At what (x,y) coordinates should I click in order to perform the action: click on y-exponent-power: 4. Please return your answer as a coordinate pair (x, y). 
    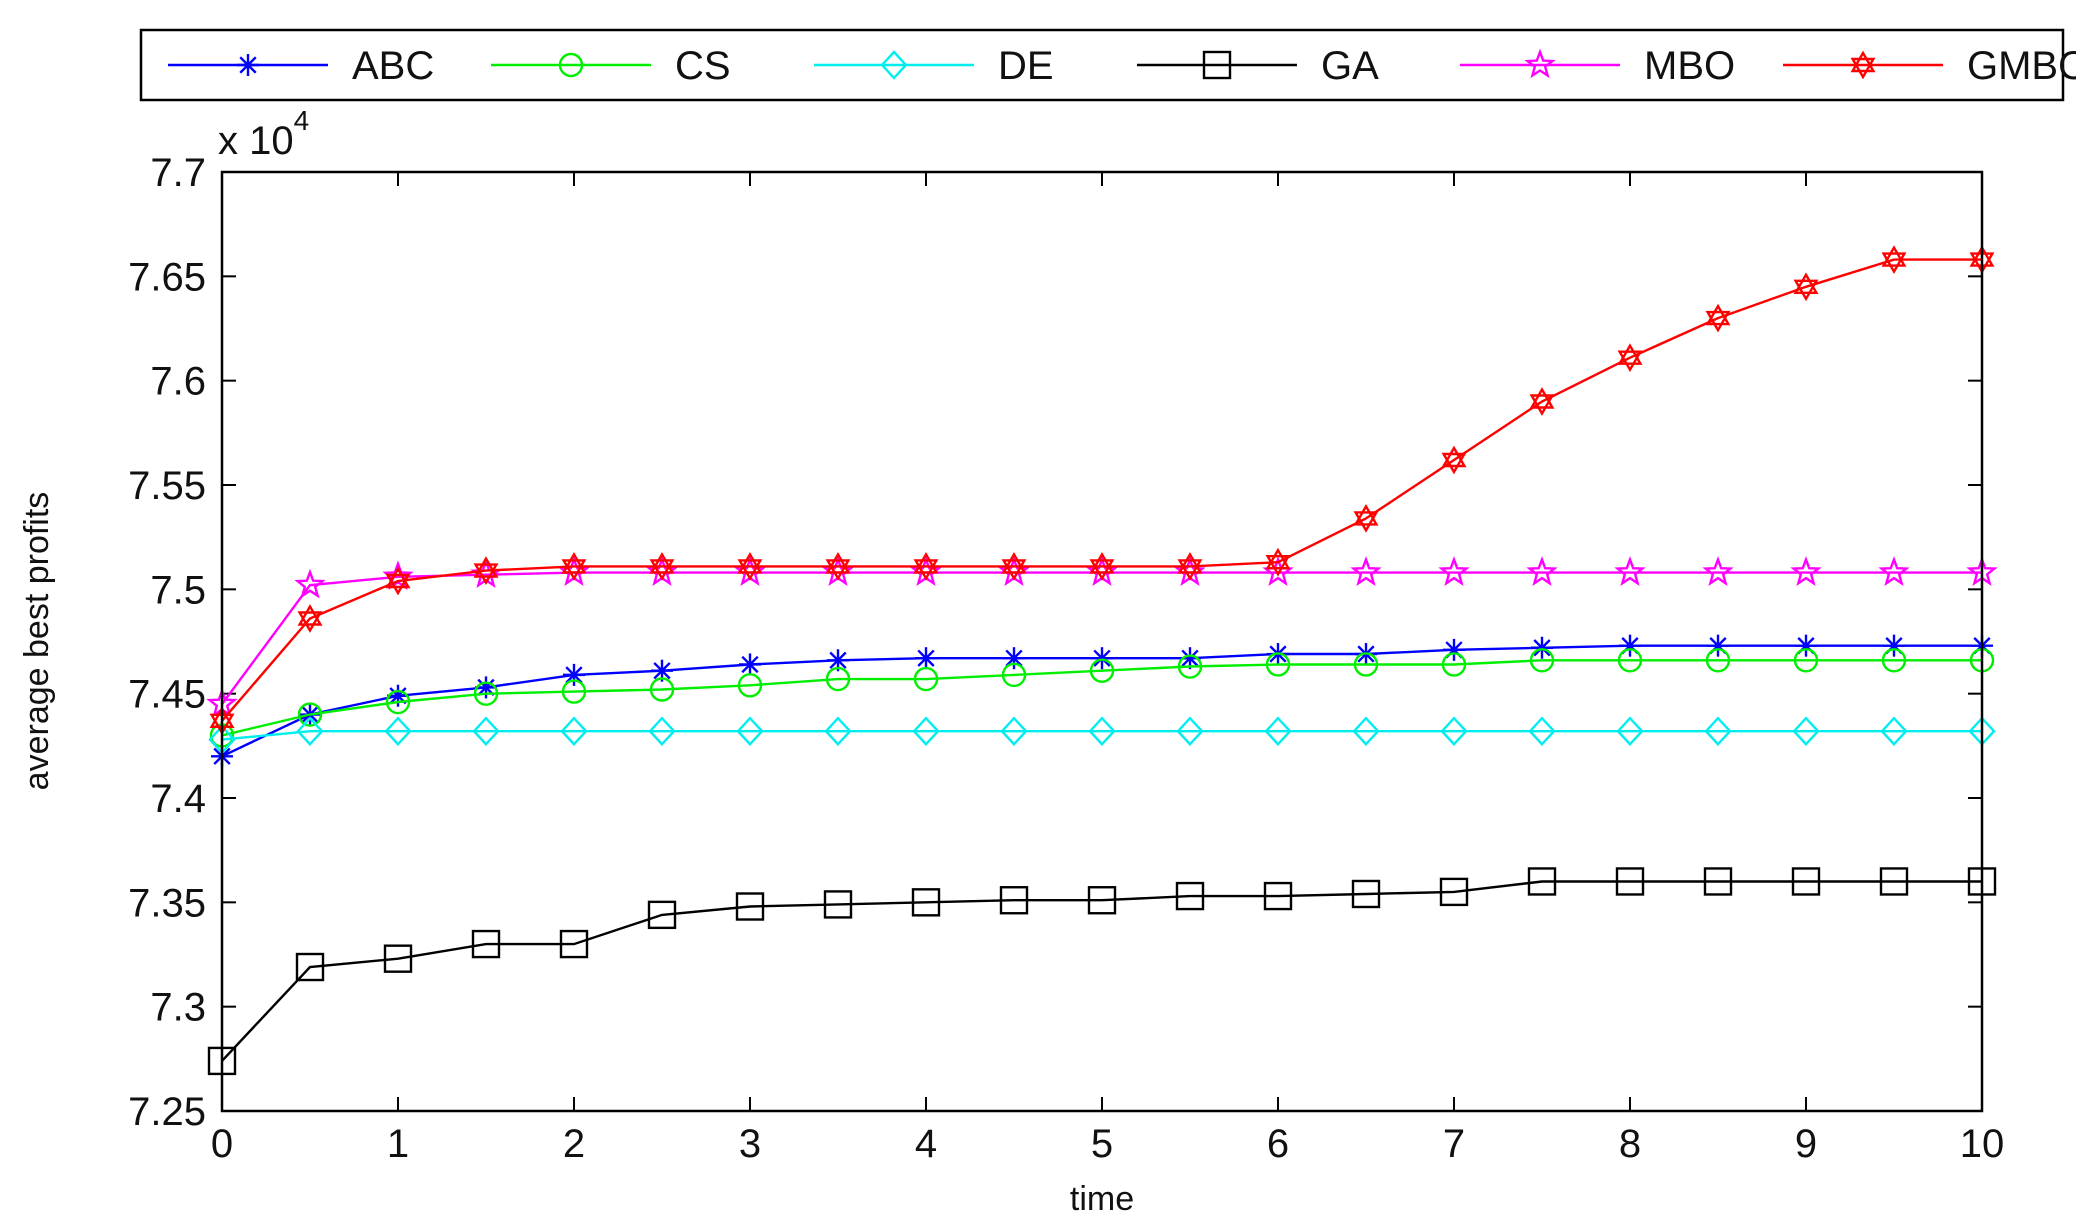
    Looking at the image, I should click on (302, 120).